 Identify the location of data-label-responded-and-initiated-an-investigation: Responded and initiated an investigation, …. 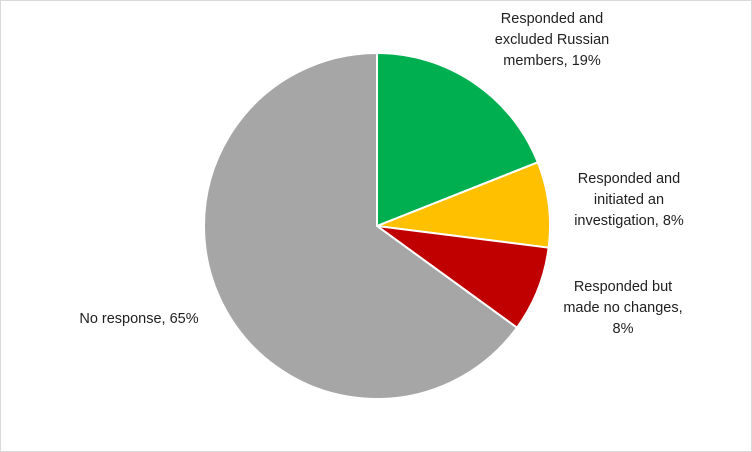
(629, 200).